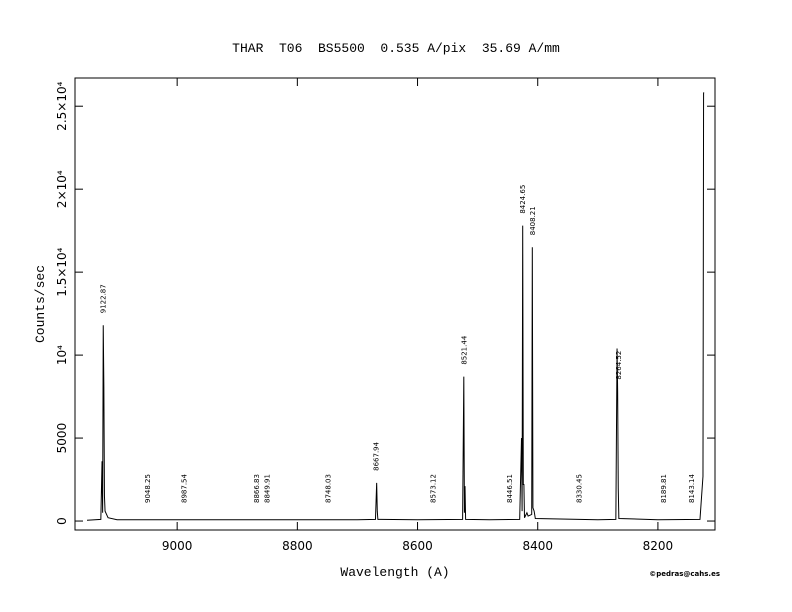 This screenshot has width=792, height=612. Describe the element at coordinates (396, 48) in the screenshot. I see `chart-title: THAR T06 BS5500 0.535 A/pix 35.69 A/mm` at that location.